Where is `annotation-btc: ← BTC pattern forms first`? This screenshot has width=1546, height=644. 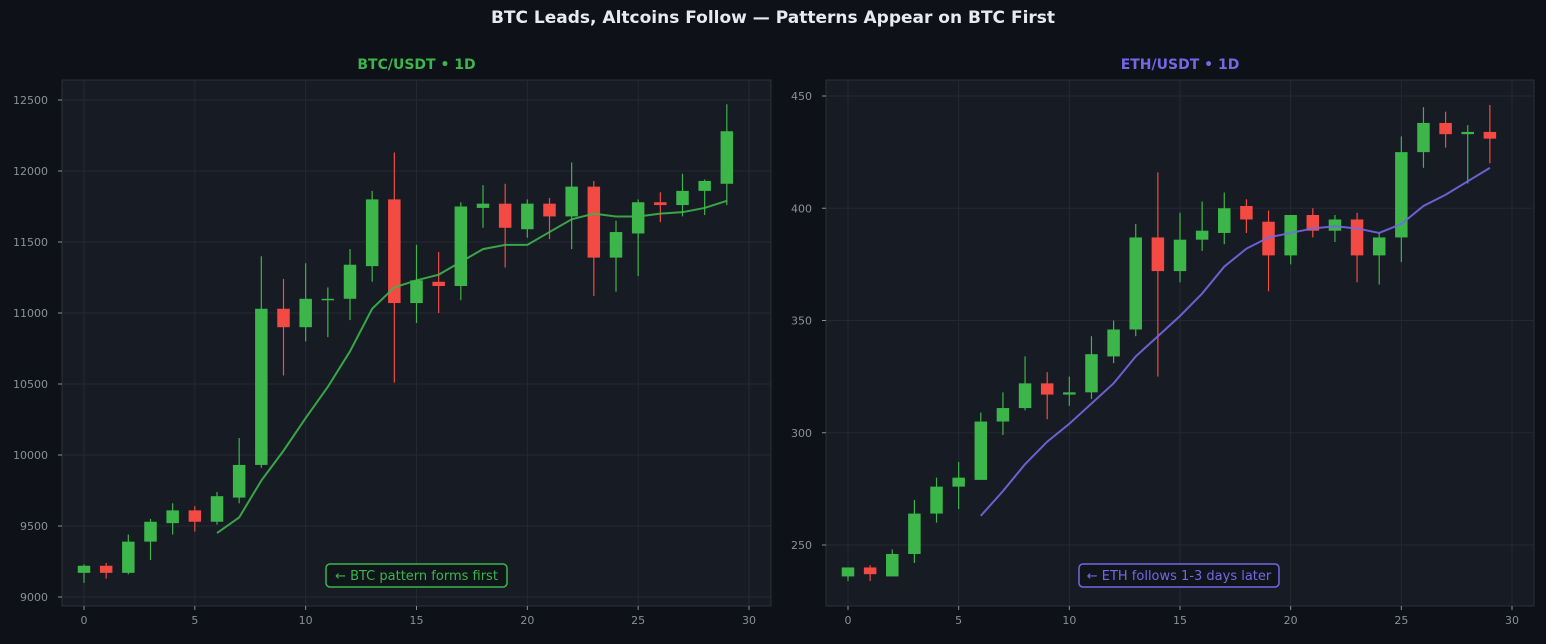 annotation-btc: ← BTC pattern forms first is located at coordinates (416, 576).